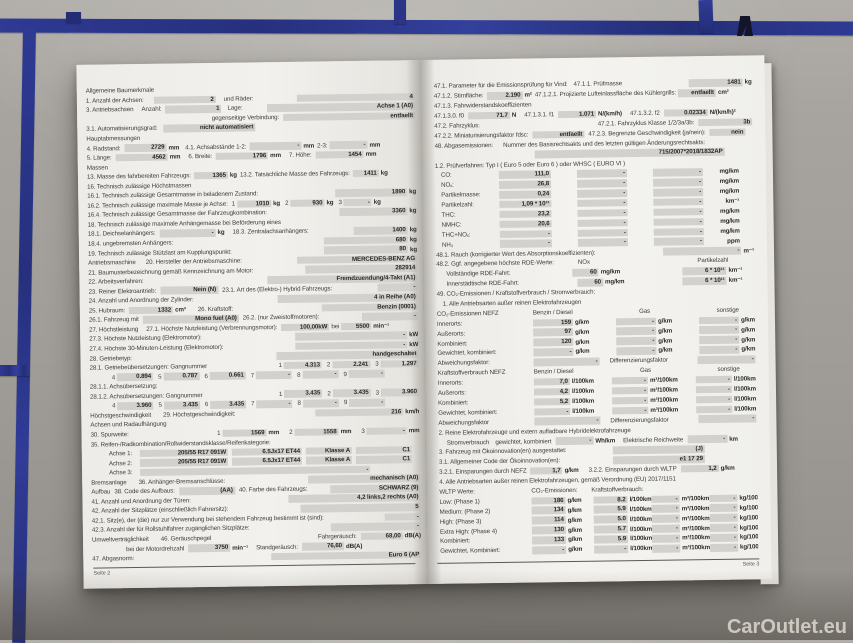  I want to click on form-label: 22. Arbeitsverfahren:, so click(115, 282).